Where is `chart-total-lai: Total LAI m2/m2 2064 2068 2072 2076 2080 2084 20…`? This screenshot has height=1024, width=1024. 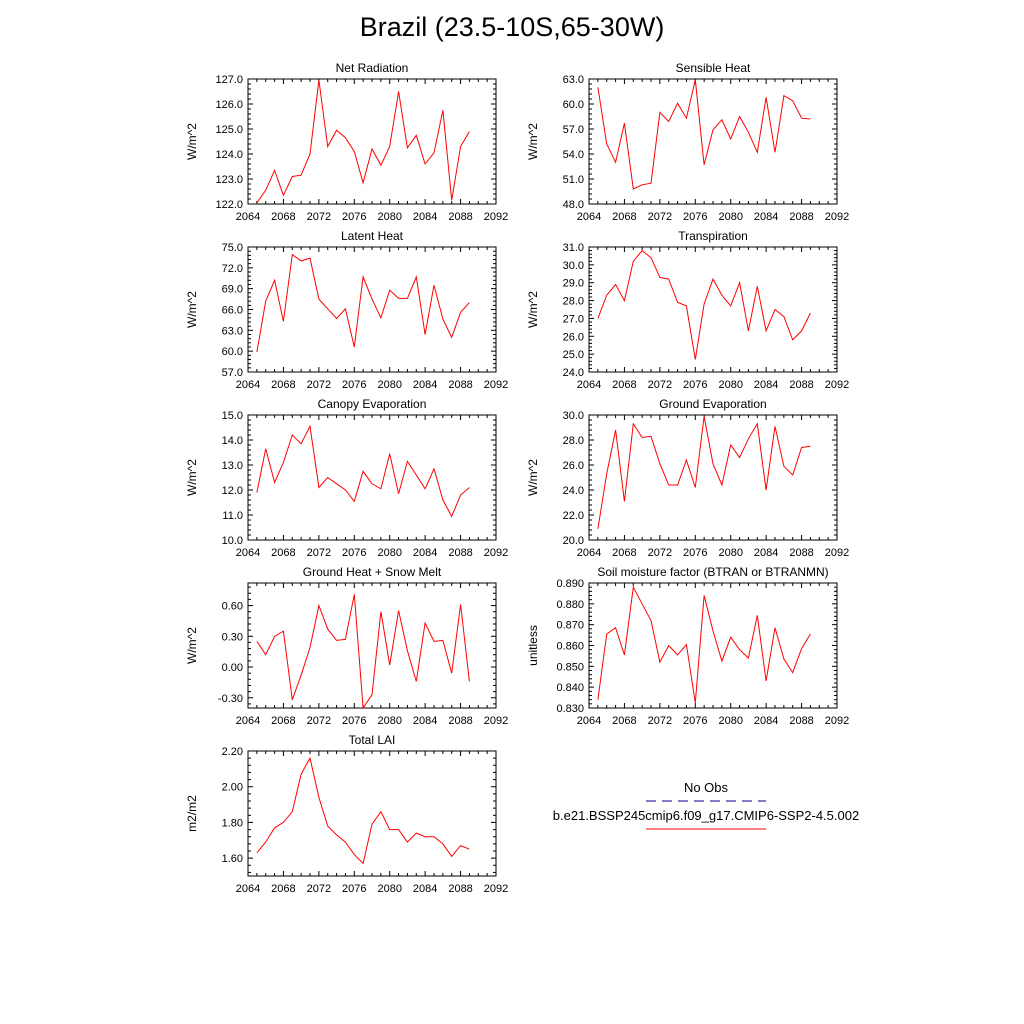 chart-total-lai: Total LAI m2/m2 2064 2068 2072 2076 2080 2084 20… is located at coordinates (346, 814).